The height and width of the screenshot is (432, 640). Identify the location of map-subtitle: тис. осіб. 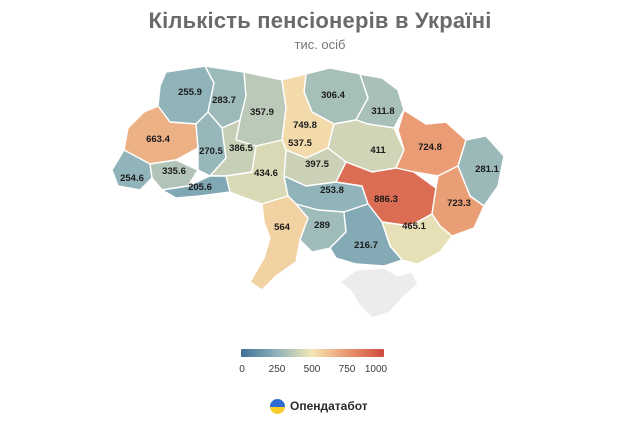
(320, 44).